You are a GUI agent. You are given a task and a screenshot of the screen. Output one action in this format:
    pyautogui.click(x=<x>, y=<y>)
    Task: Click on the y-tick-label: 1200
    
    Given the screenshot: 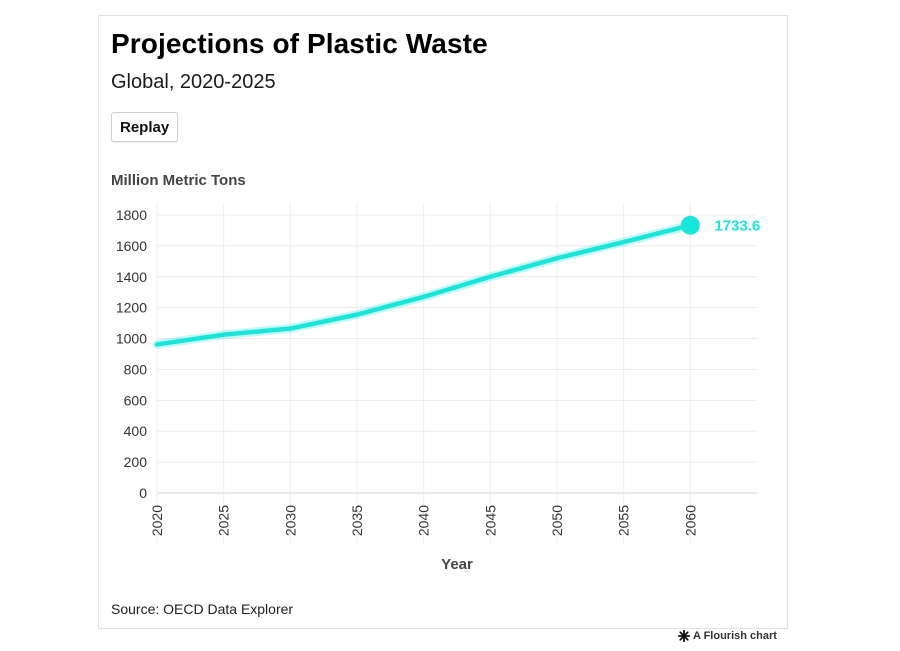 What is the action you would take?
    pyautogui.click(x=131, y=308)
    